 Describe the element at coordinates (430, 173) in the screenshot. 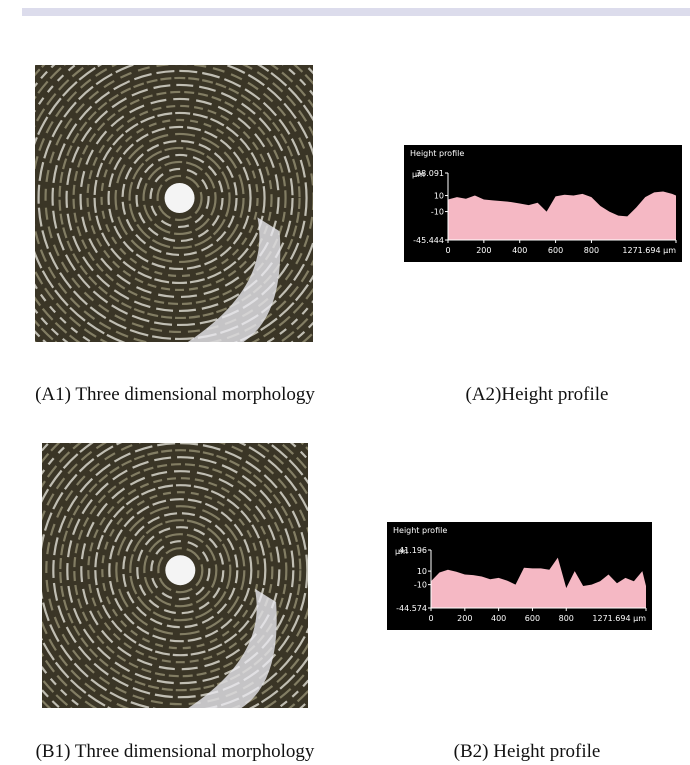

I see `y-tick-label: 38.091` at that location.